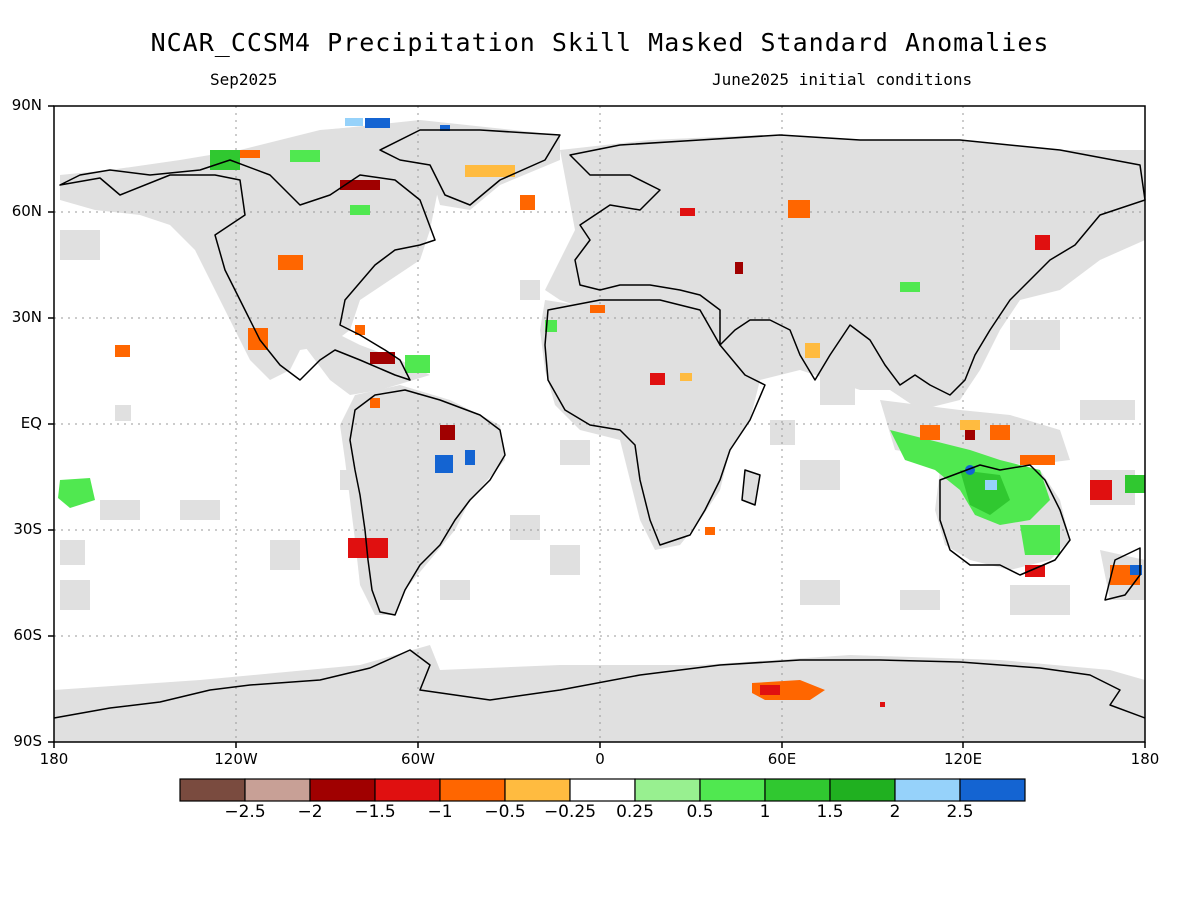 This screenshot has height=900, width=1200. Describe the element at coordinates (842, 79) in the screenshot. I see `initial-conditions: June2025 initial conditions` at that location.